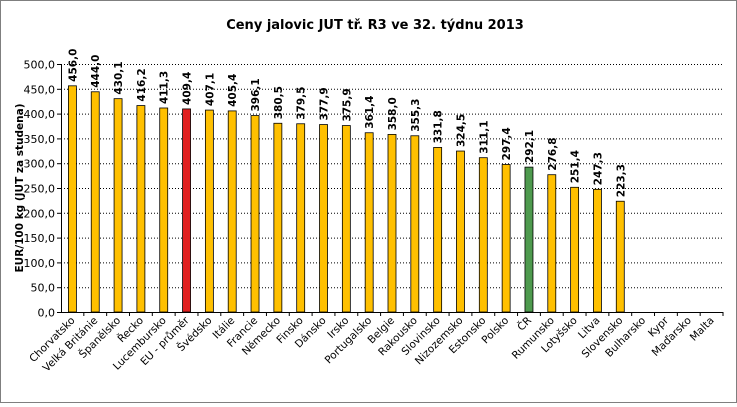 Image resolution: width=737 pixels, height=407 pixels. What do you see at coordinates (40, 114) in the screenshot?
I see `y-tick-label: 400,0` at bounding box center [40, 114].